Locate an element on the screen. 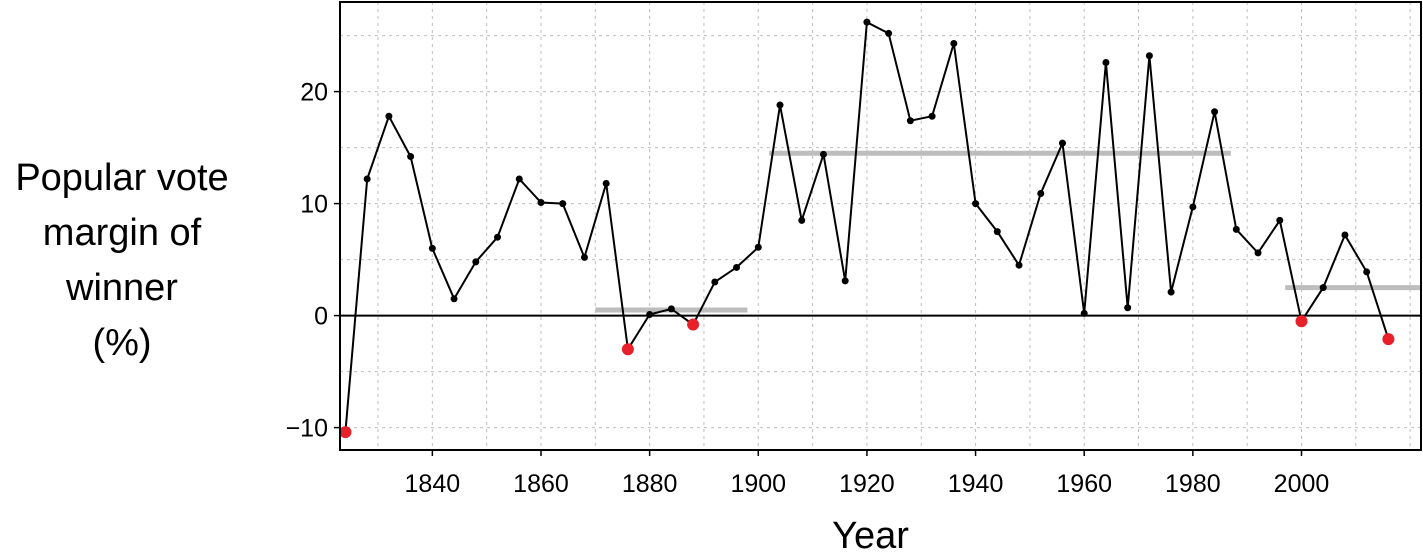  y-tick-label: −10 is located at coordinates (307, 429).